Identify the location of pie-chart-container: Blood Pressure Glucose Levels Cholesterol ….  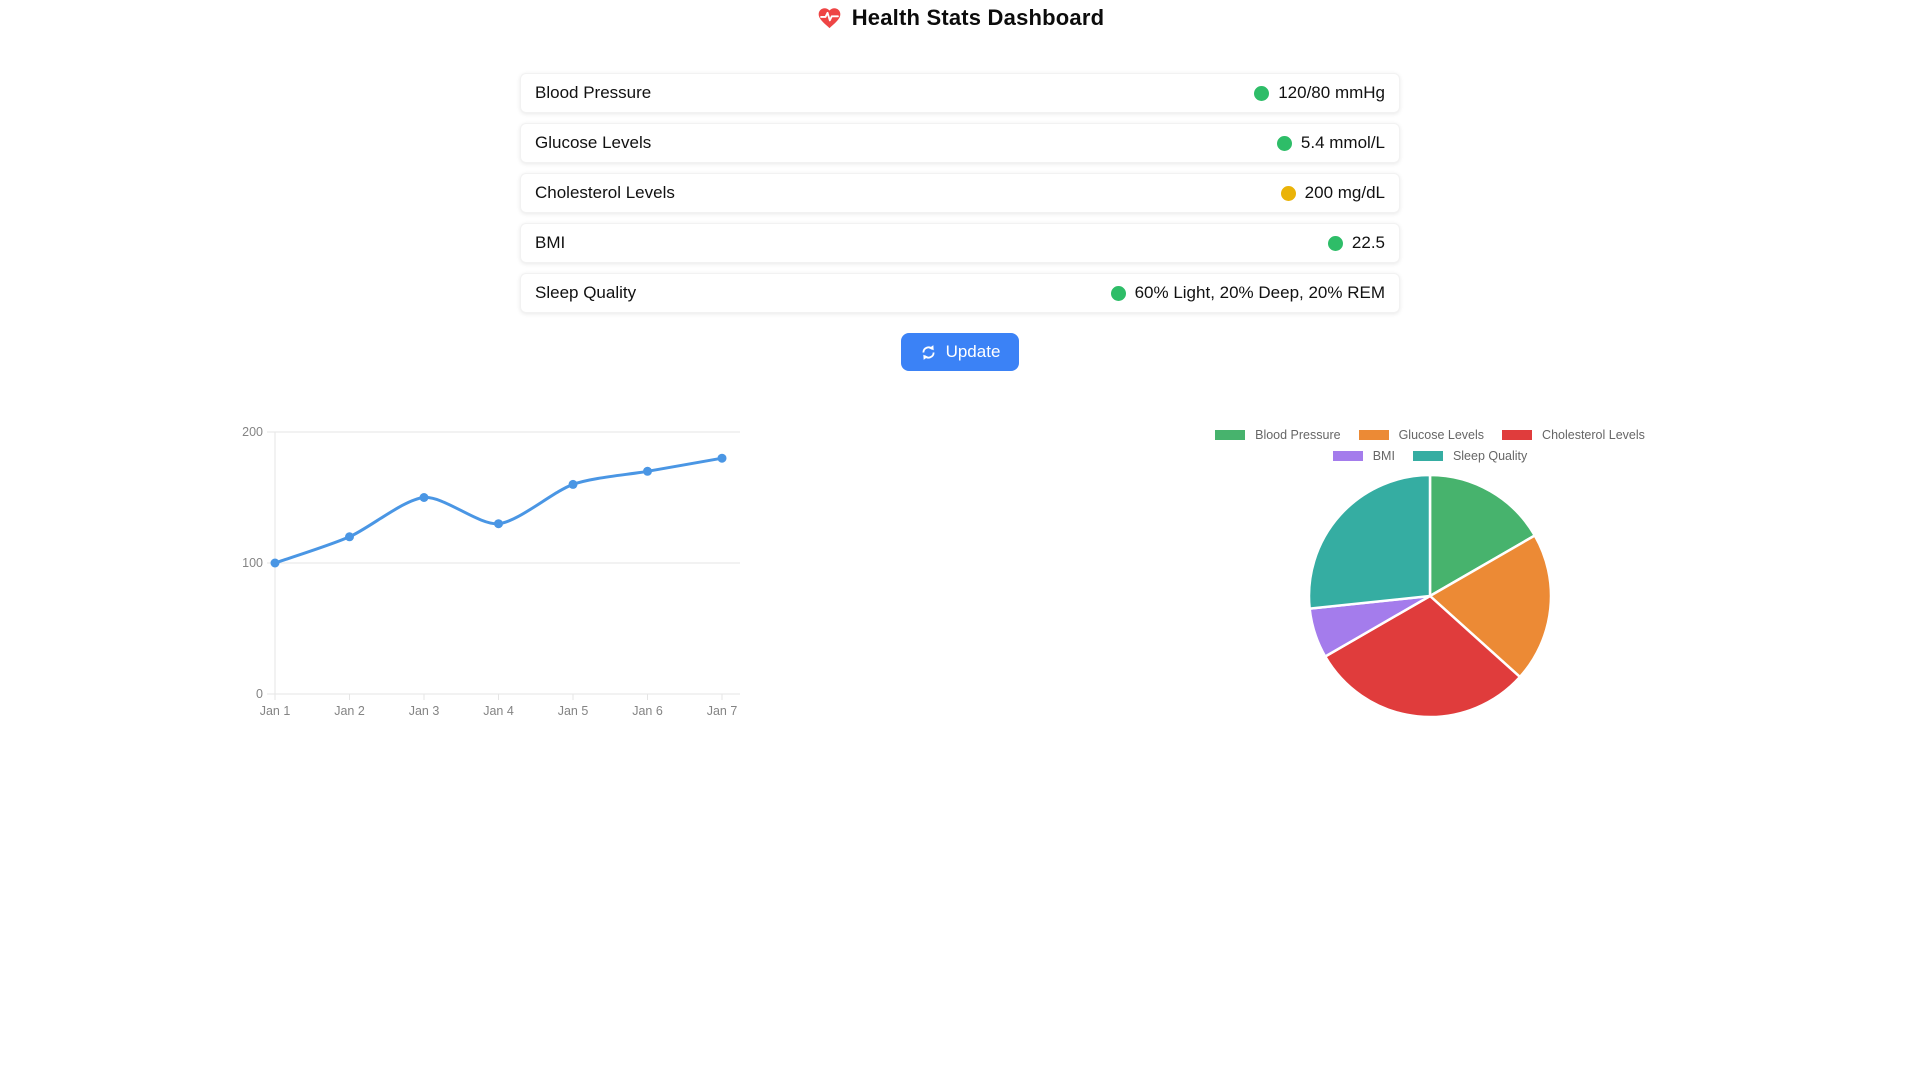
(1430, 575).